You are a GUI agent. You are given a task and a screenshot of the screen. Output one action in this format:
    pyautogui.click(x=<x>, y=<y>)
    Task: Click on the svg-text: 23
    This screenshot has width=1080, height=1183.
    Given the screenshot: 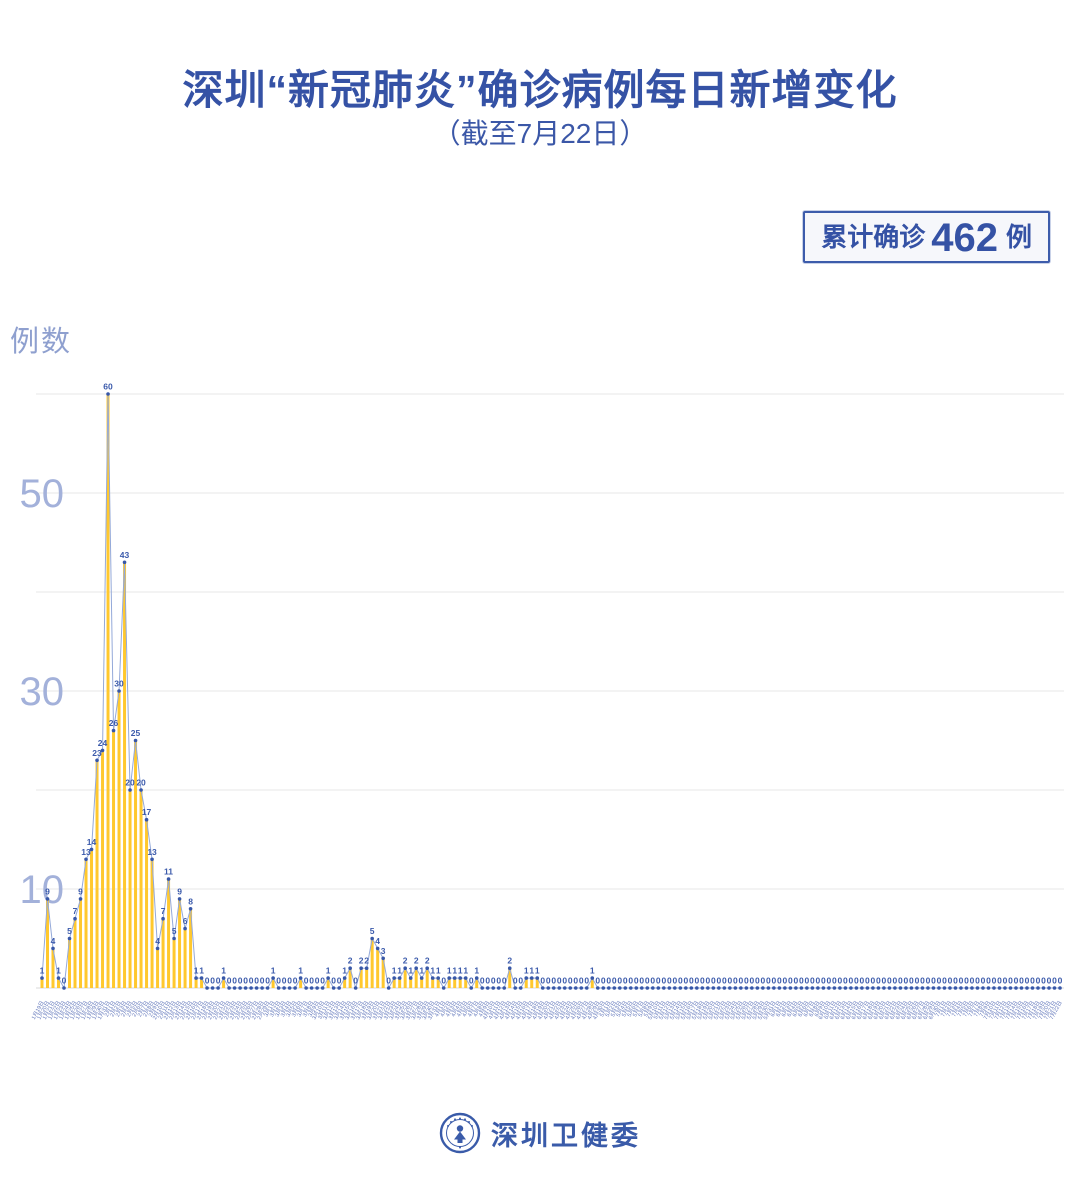 What is the action you would take?
    pyautogui.click(x=97, y=753)
    